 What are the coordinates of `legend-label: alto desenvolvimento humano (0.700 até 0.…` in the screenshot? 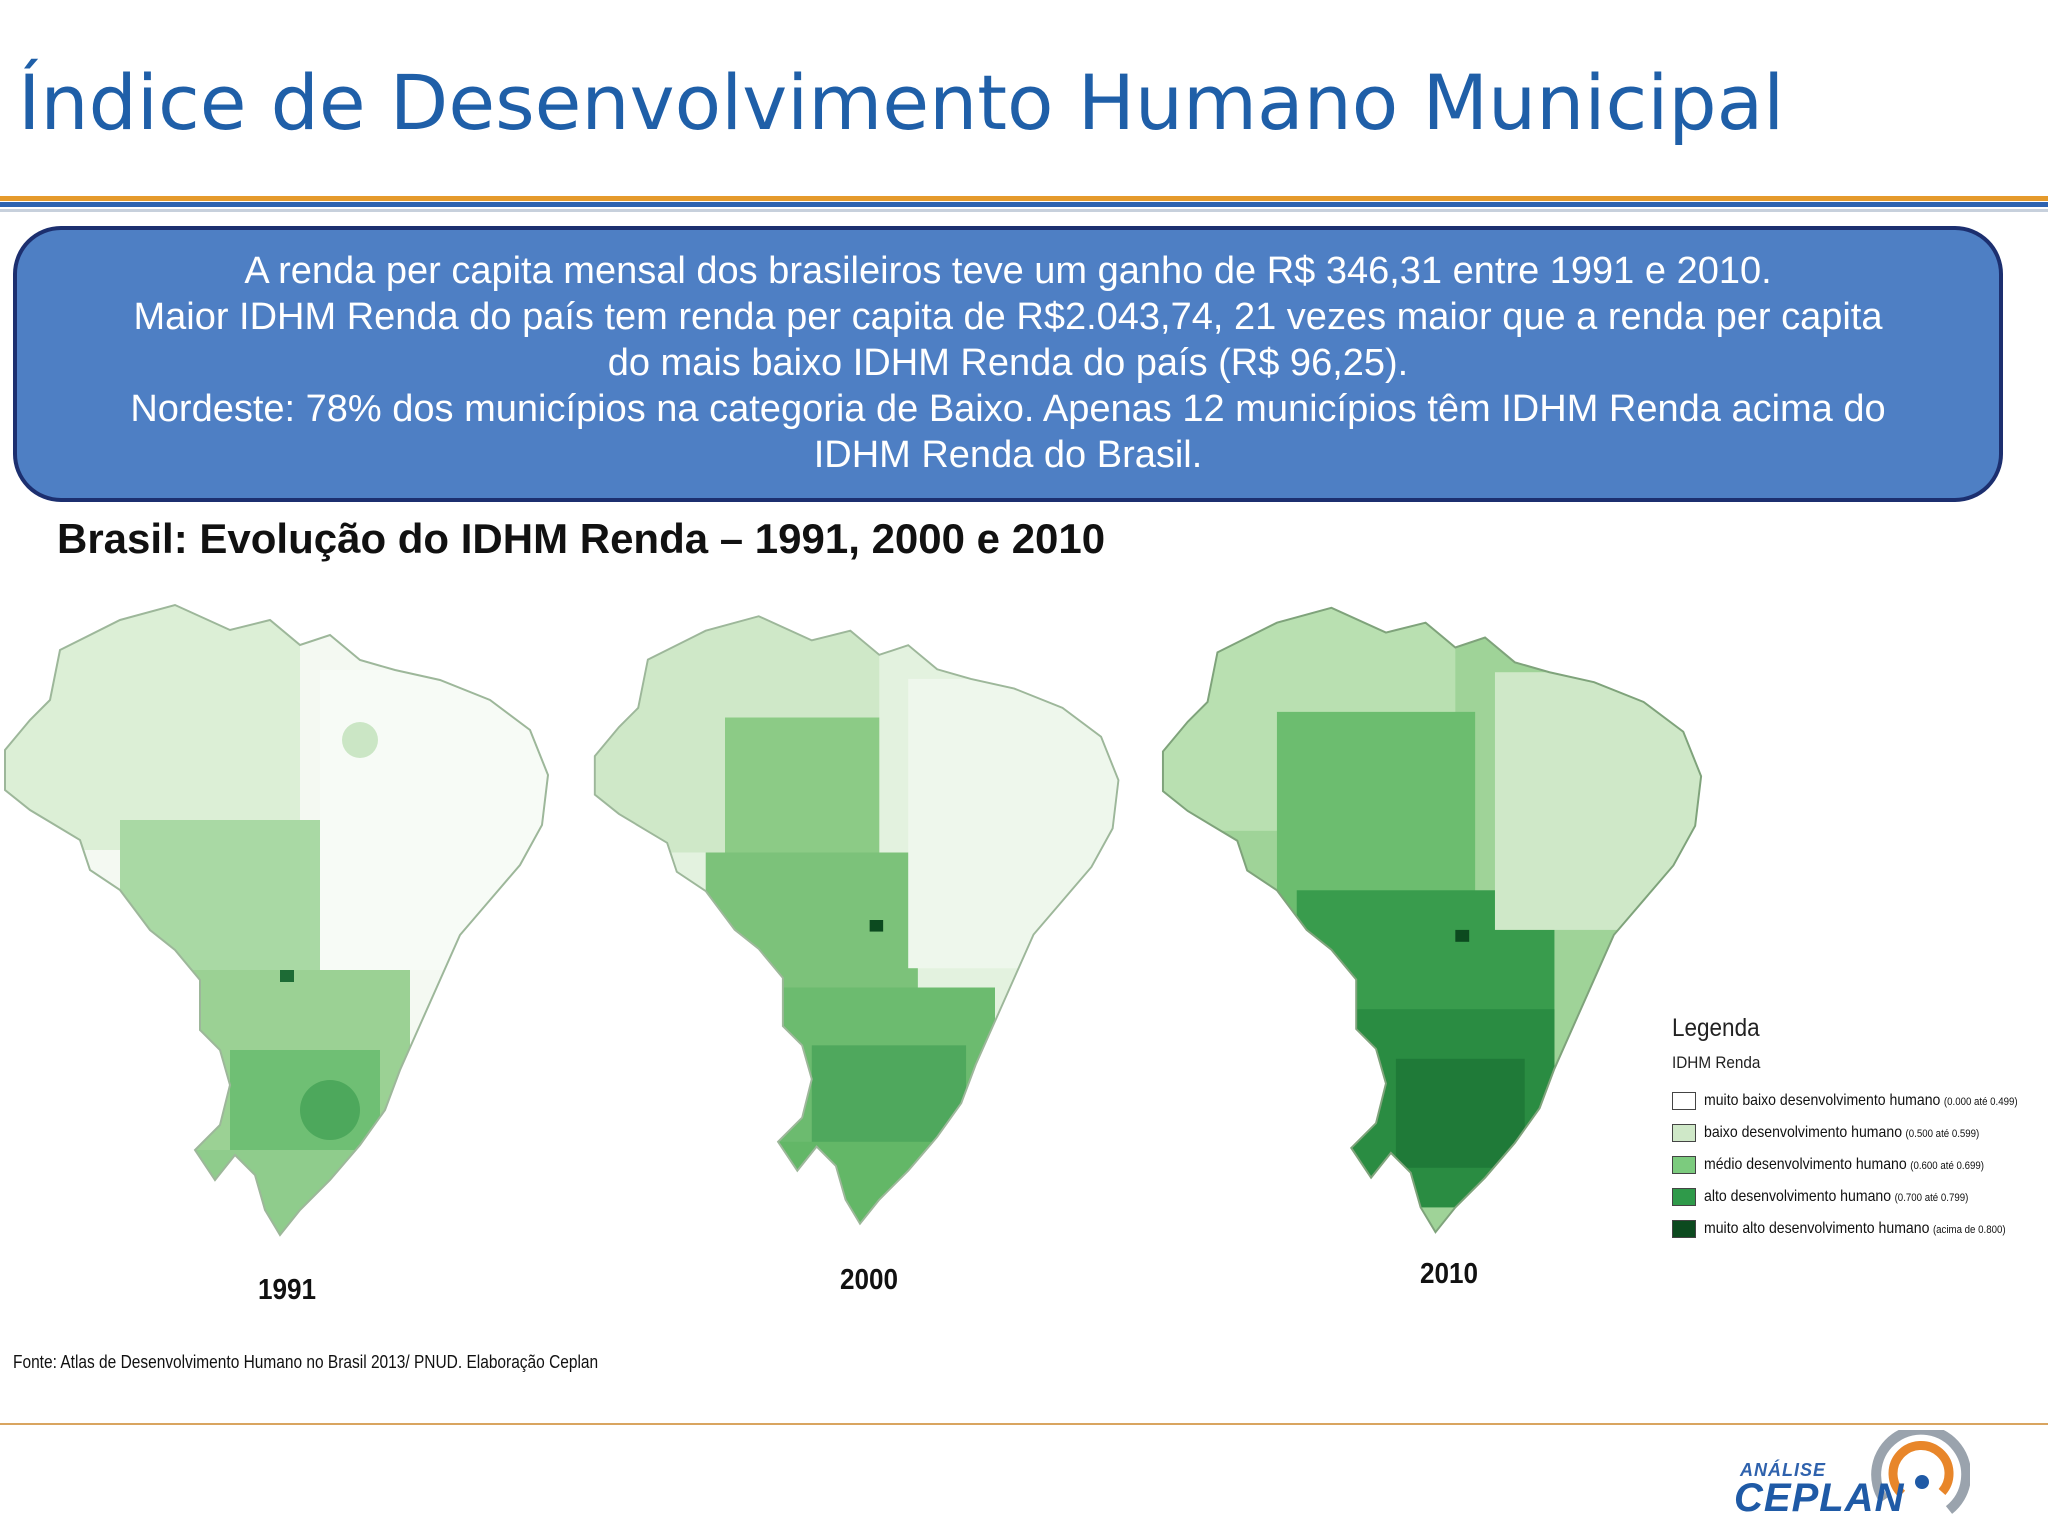 It's located at (1836, 1196).